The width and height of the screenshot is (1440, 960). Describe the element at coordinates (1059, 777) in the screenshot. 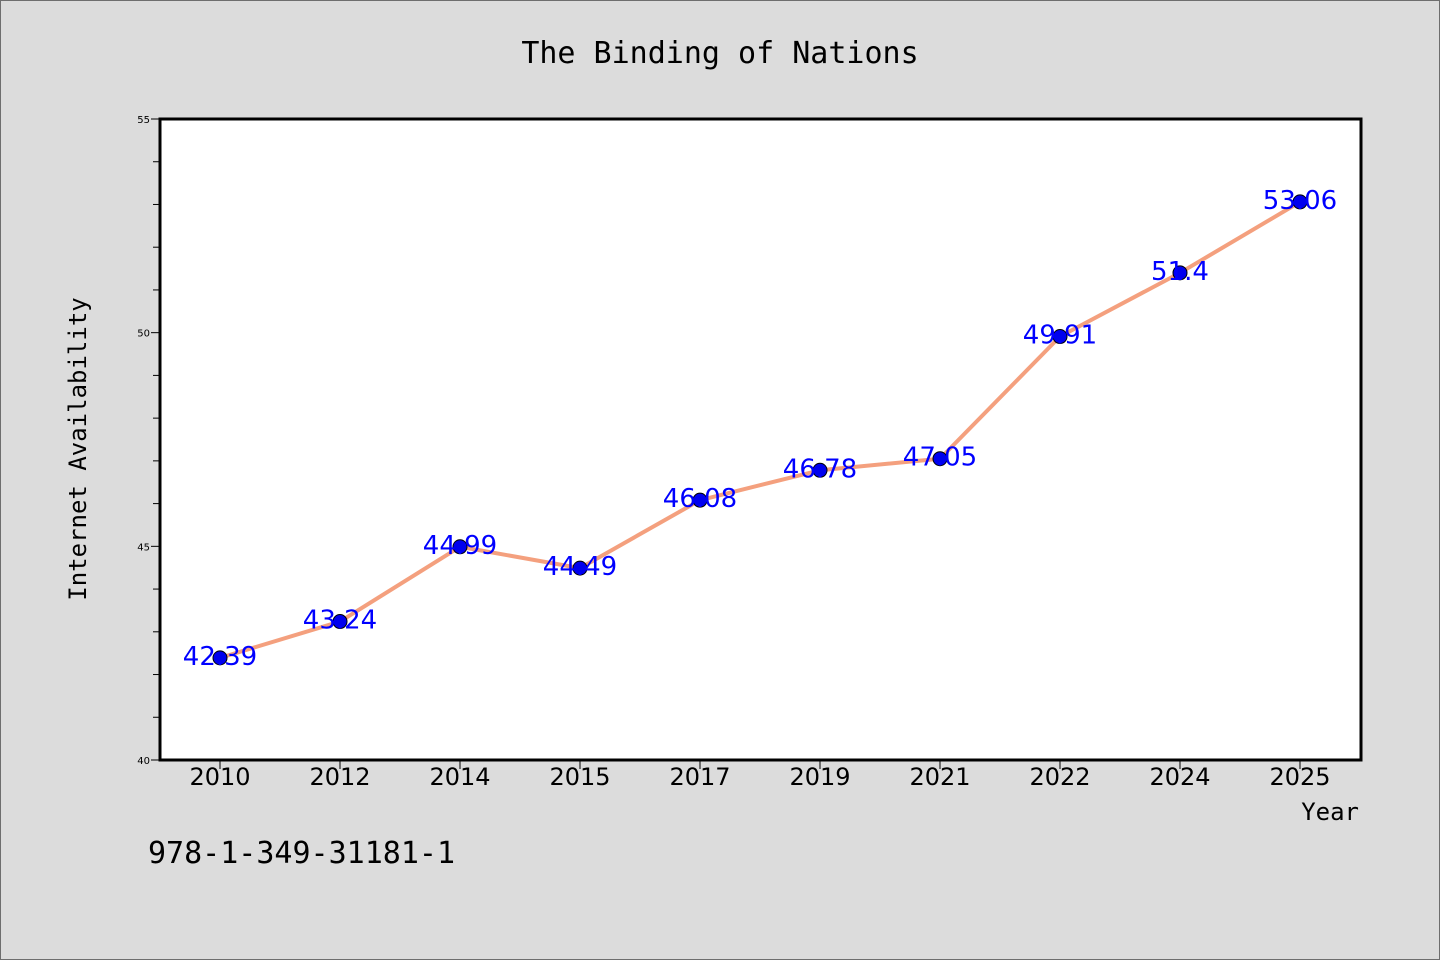

I see `x-tick-label: 2022` at that location.